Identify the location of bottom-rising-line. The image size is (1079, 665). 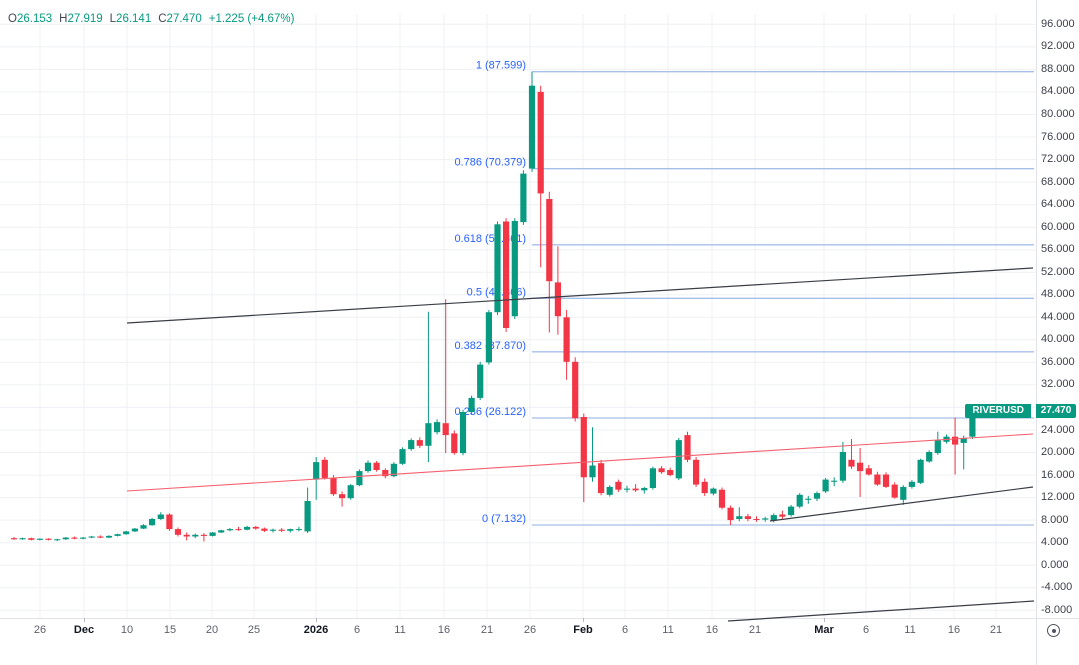
(881, 611).